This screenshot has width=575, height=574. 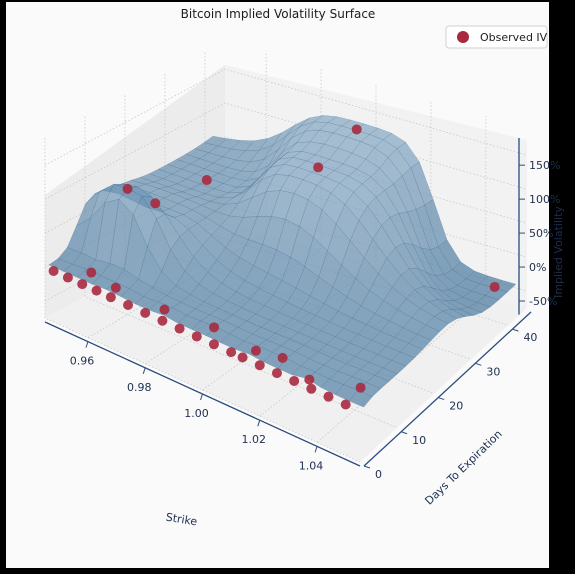 What do you see at coordinates (544, 199) in the screenshot?
I see `z-tick-label-3: 100%` at bounding box center [544, 199].